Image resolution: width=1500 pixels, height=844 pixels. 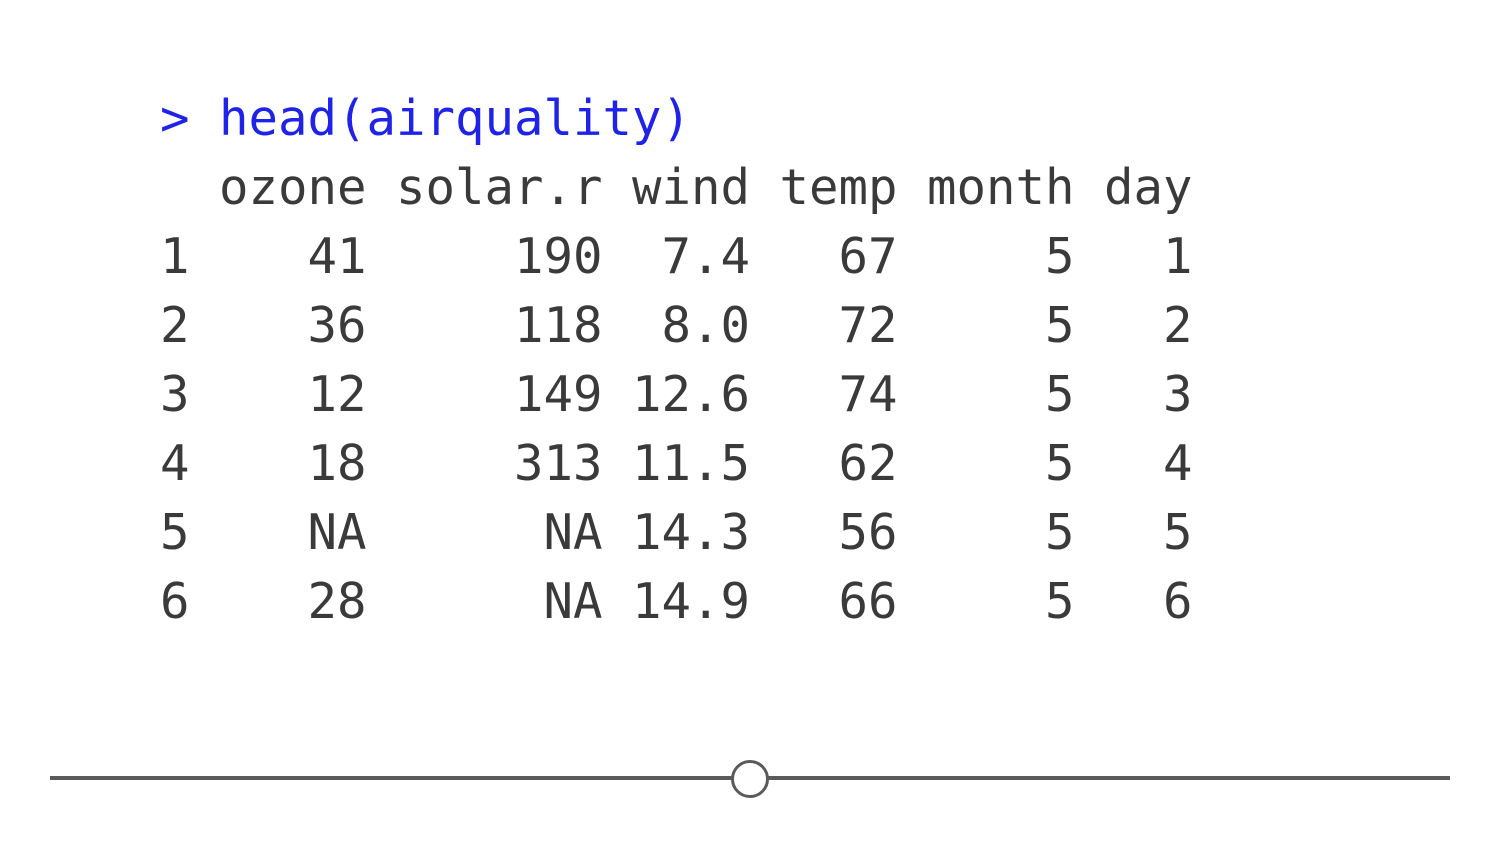 What do you see at coordinates (676, 187) in the screenshot?
I see `table-header: ozone solar.r wind temp month day` at bounding box center [676, 187].